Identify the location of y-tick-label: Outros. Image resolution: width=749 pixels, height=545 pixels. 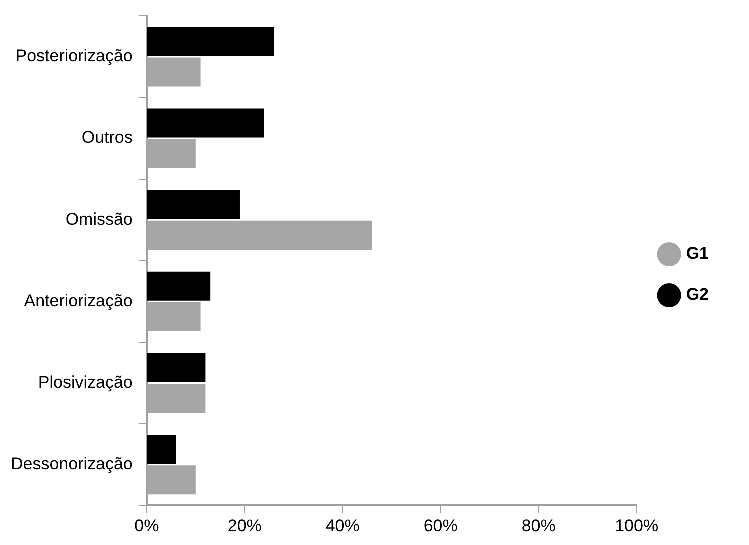
(107, 138).